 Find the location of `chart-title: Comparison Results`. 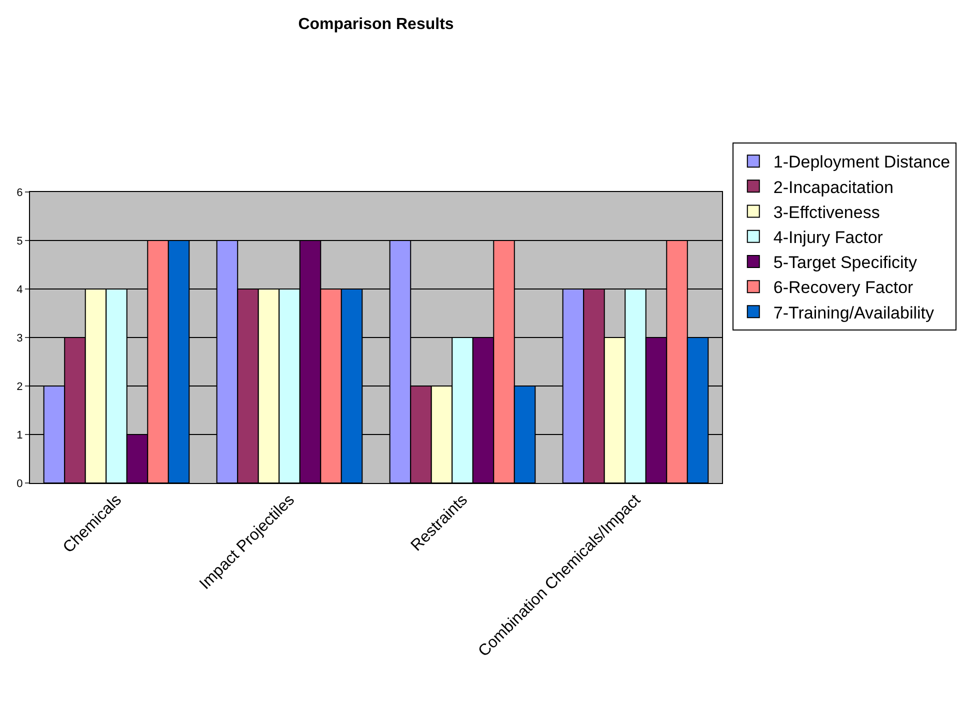

chart-title: Comparison Results is located at coordinates (376, 25).